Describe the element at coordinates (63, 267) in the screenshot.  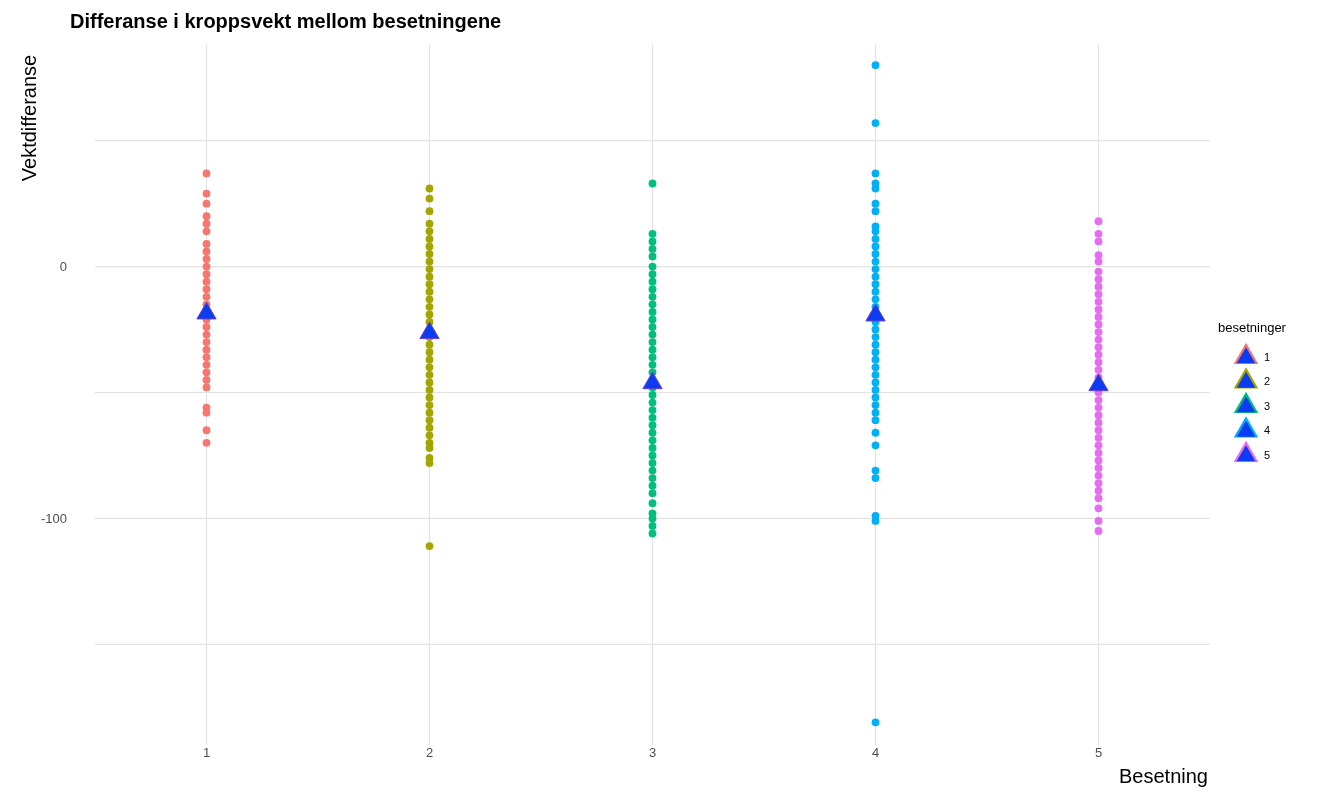
I see `y-tick-label: 0` at that location.